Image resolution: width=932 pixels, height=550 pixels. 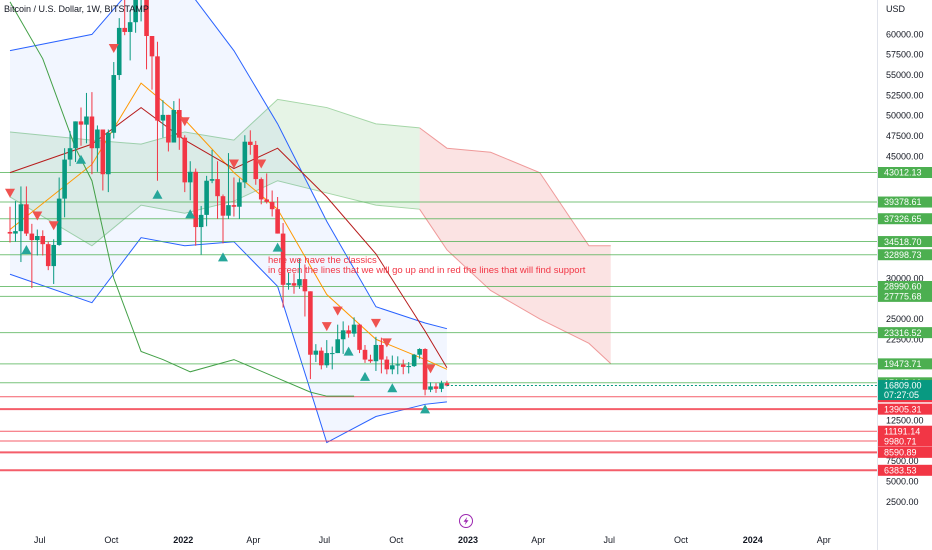 I want to click on price-axis-tick: 25000.00, so click(x=905, y=319).